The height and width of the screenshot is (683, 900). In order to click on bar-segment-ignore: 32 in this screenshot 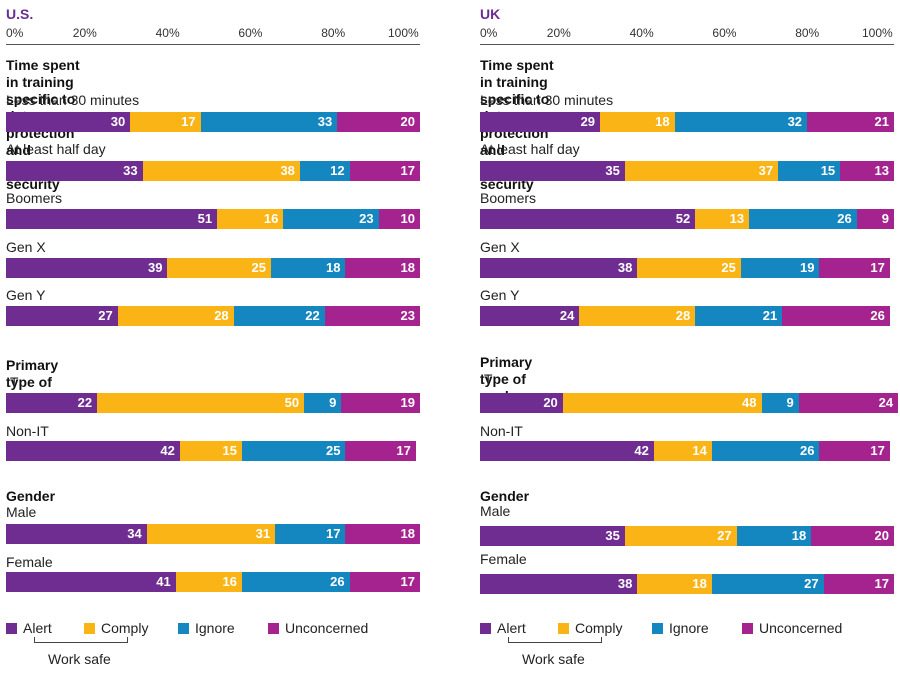, I will do `click(741, 122)`.